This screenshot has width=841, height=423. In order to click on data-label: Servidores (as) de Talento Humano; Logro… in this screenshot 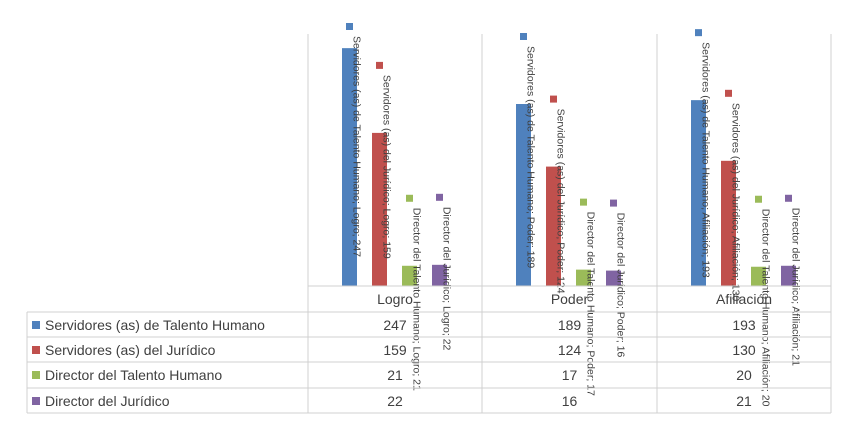, I will do `click(357, 146)`.